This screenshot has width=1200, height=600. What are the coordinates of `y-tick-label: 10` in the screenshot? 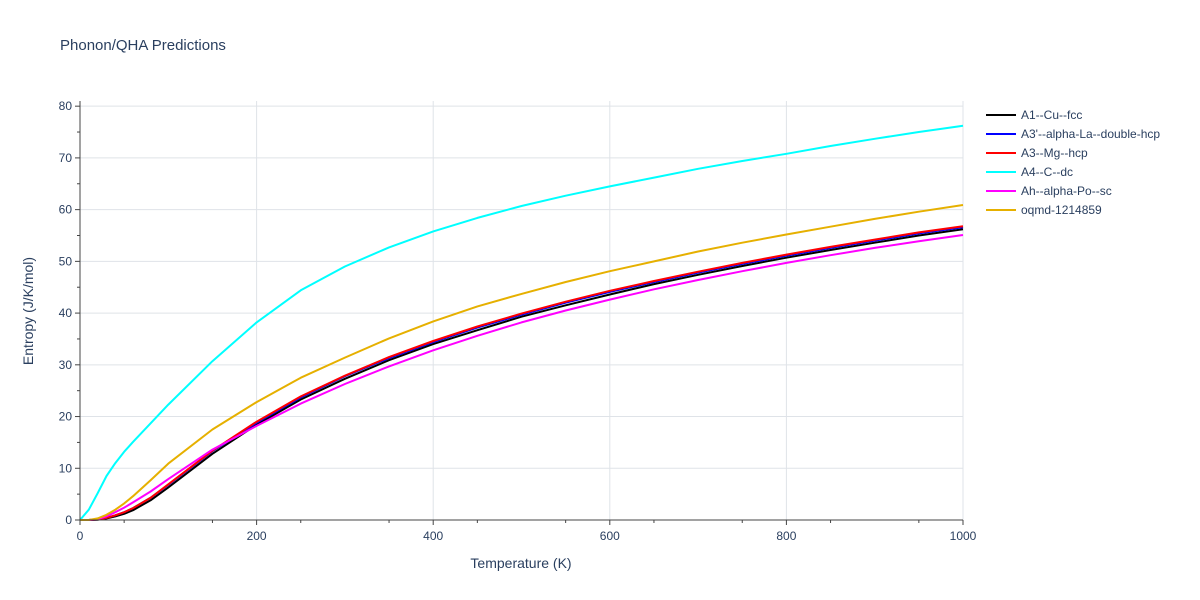 It's located at (66, 468).